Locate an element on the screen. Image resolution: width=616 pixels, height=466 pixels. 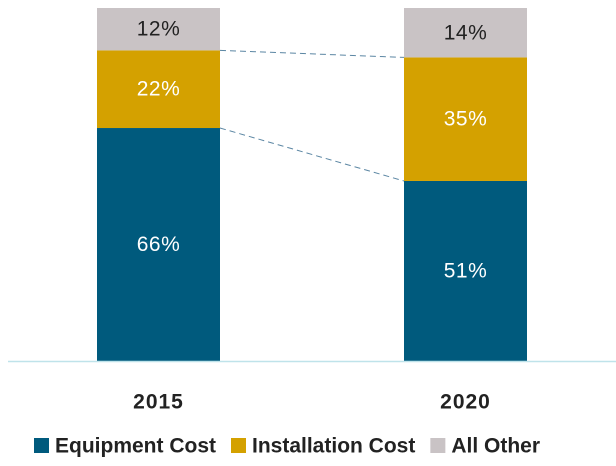
data-label: 66% is located at coordinates (159, 244).